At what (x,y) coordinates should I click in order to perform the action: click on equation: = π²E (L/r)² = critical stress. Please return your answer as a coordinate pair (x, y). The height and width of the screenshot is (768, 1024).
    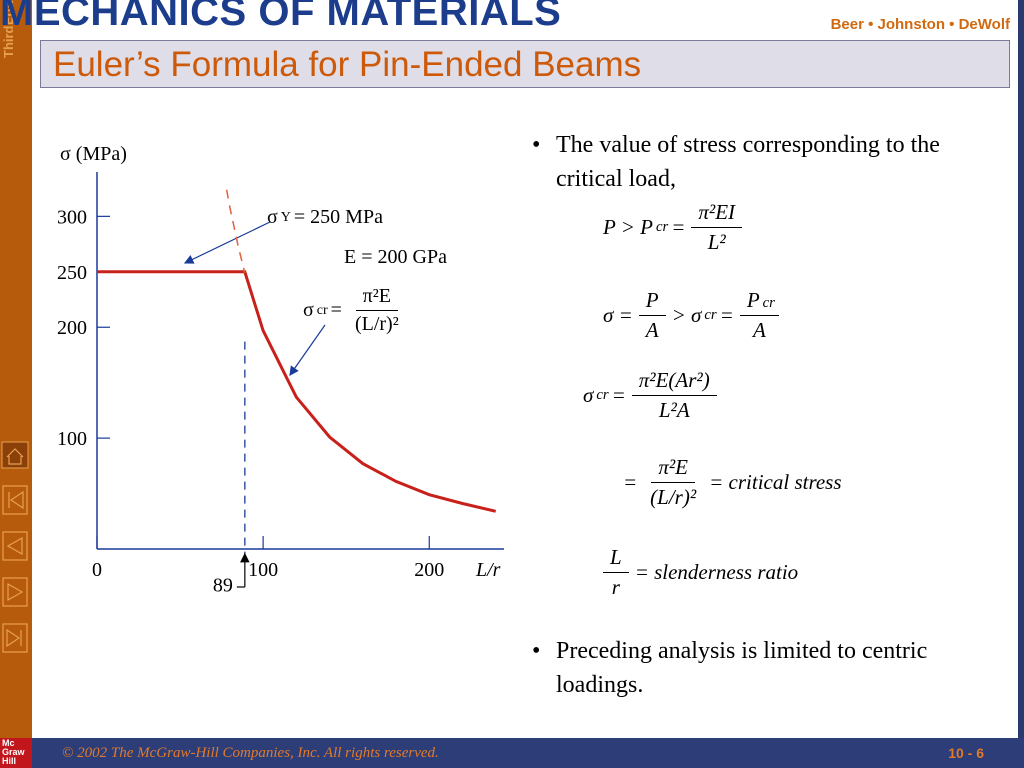
    Looking at the image, I should click on (732, 482).